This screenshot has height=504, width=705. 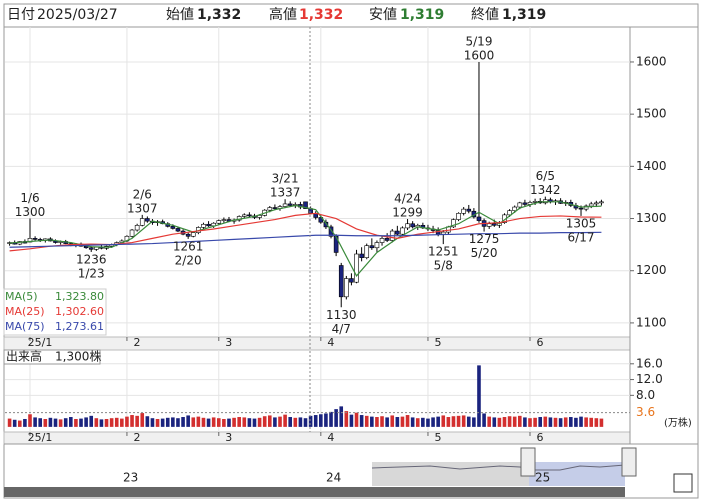 What do you see at coordinates (651, 270) in the screenshot?
I see `y-tick-label: 1200` at bounding box center [651, 270].